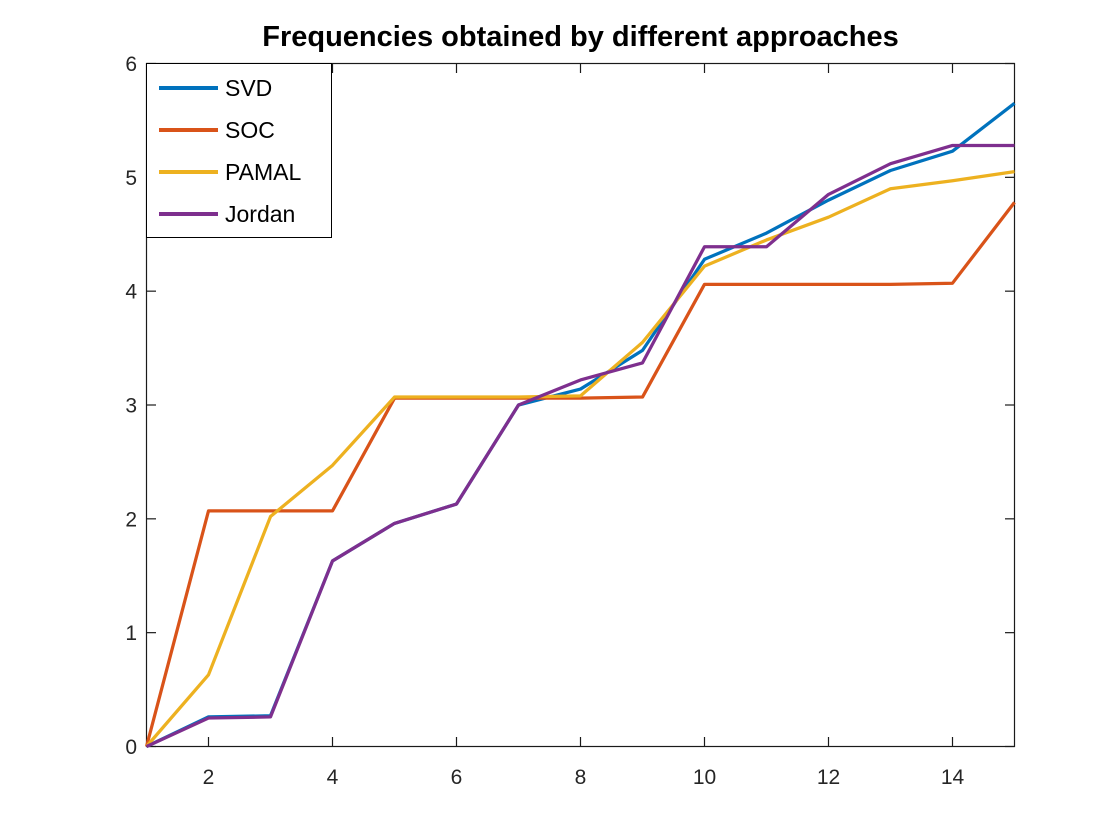 The width and height of the screenshot is (1120, 840). I want to click on legend-item-pamal: PAMAL, so click(239, 172).